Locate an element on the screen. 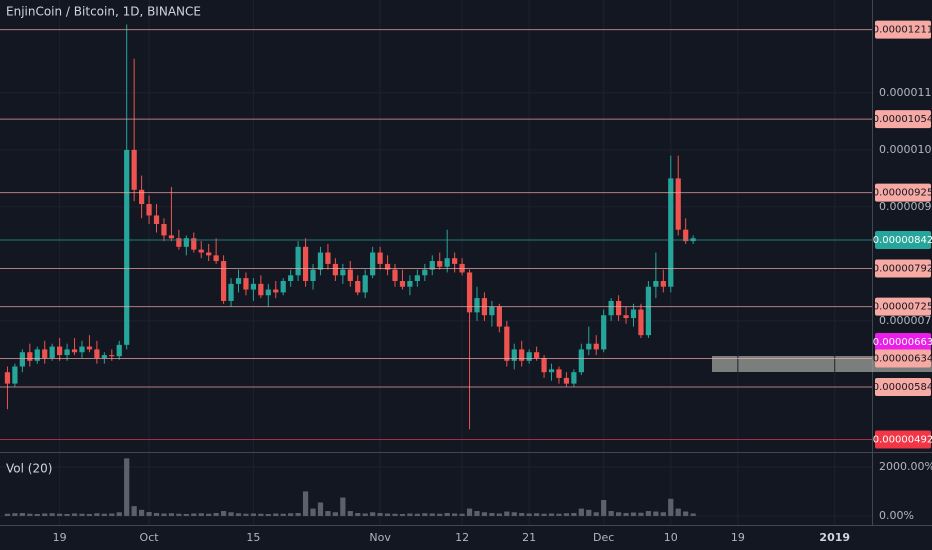 This screenshot has height=550, width=932. price-level-label: 0.00000634 is located at coordinates (902, 359).